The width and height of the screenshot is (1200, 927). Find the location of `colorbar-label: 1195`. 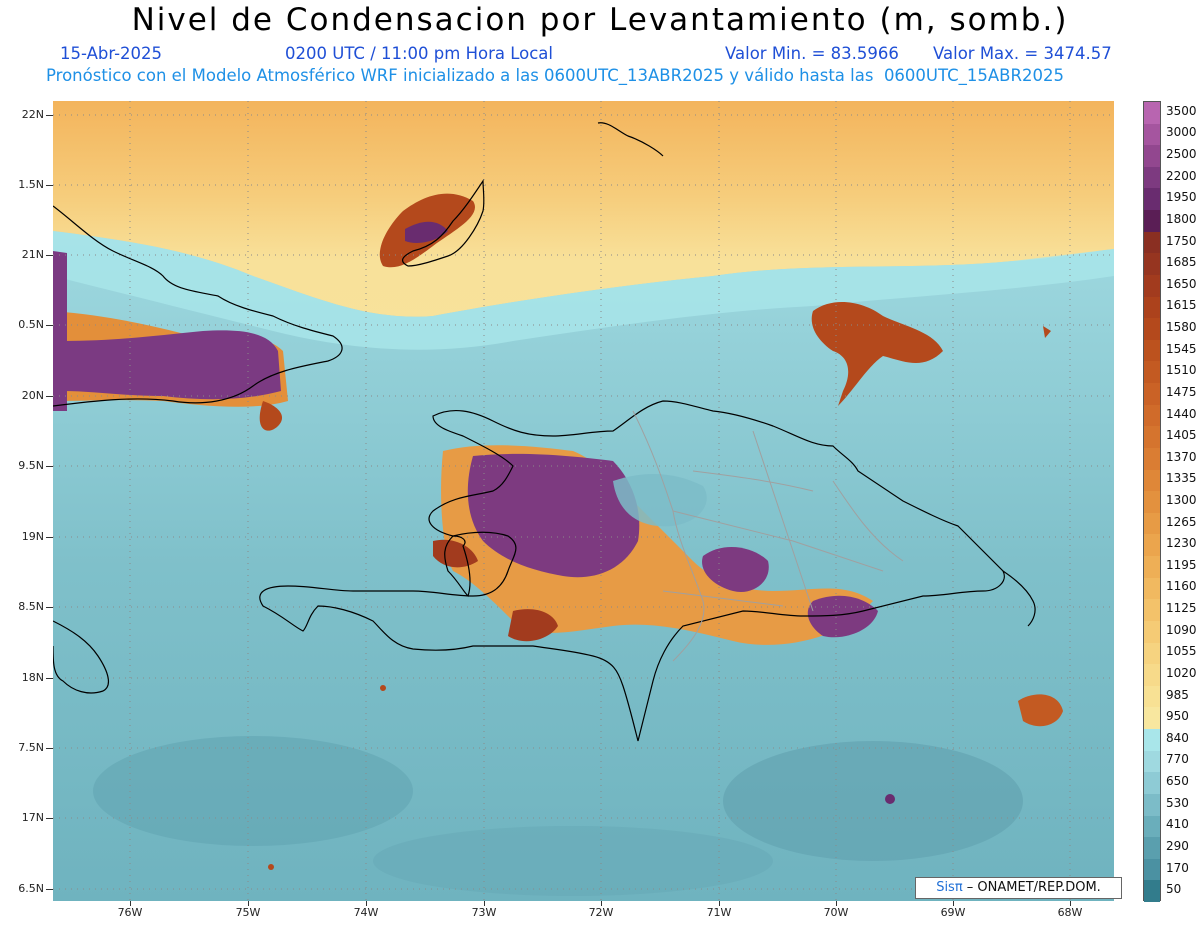

colorbar-label: 1195 is located at coordinates (1181, 564).